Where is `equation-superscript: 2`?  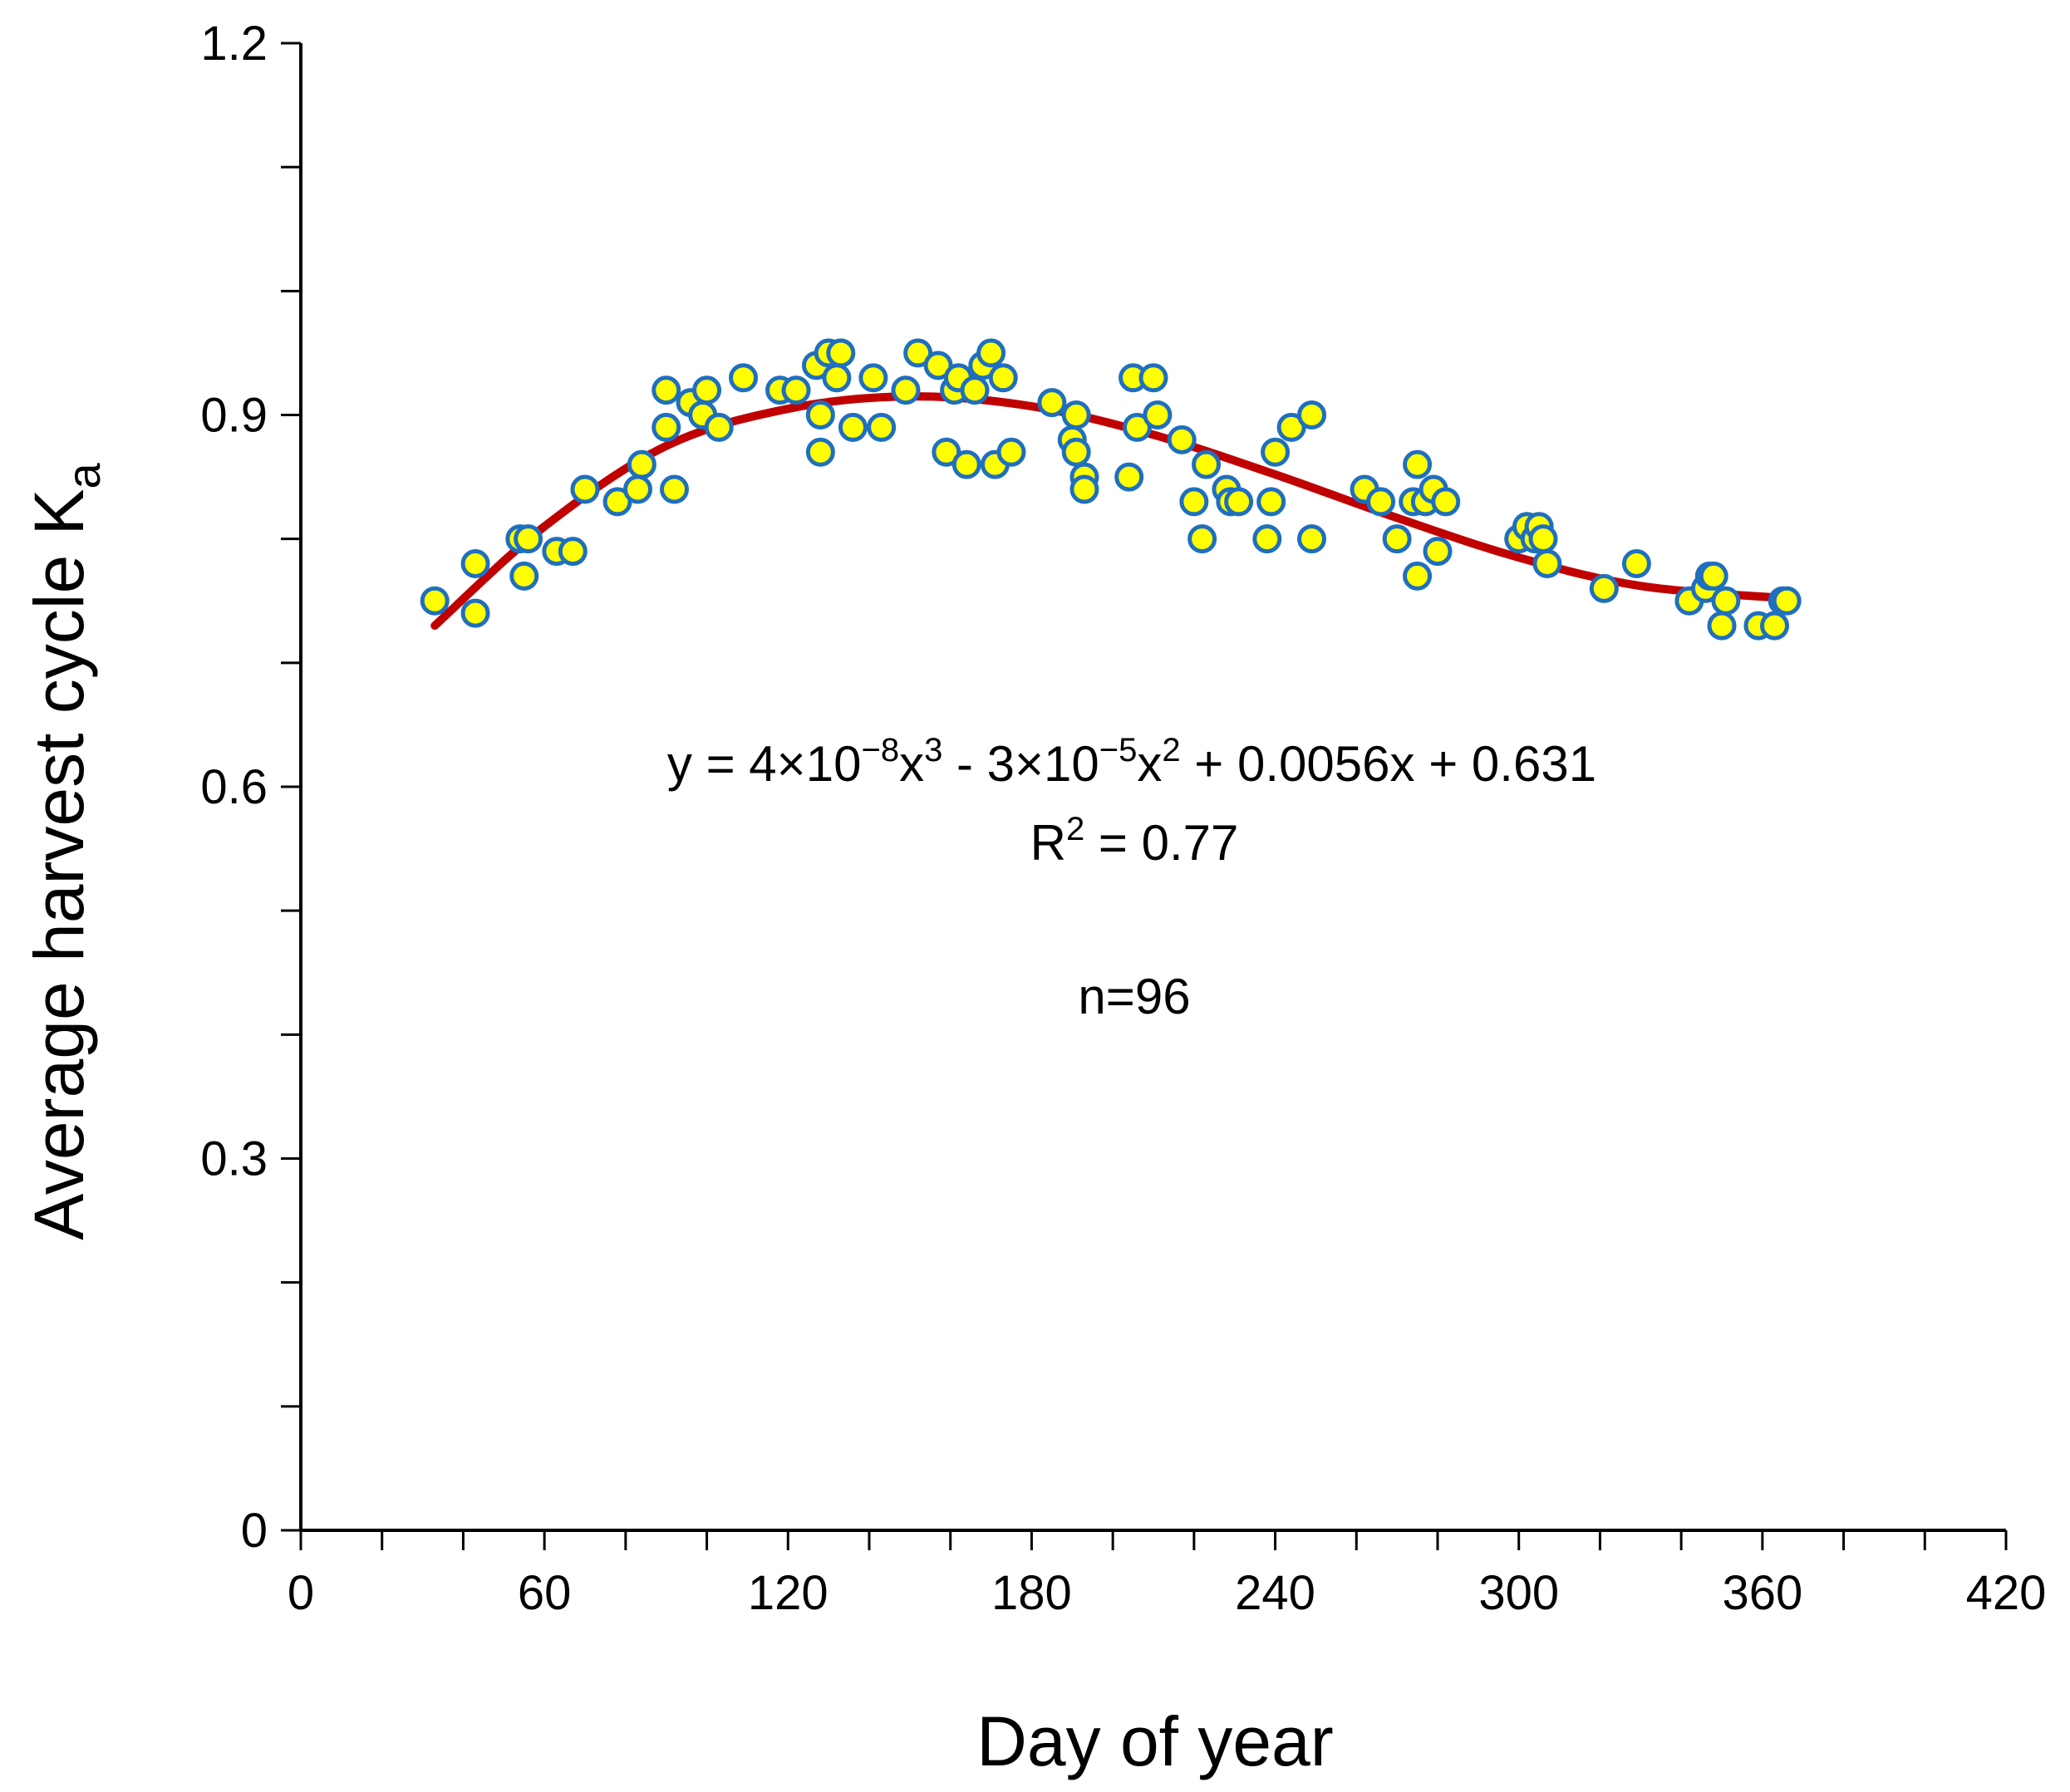 equation-superscript: 2 is located at coordinates (1171, 750).